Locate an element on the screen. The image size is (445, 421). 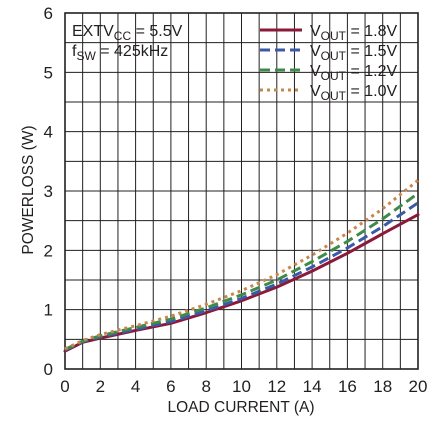
x-tick-label: 12 is located at coordinates (276, 386).